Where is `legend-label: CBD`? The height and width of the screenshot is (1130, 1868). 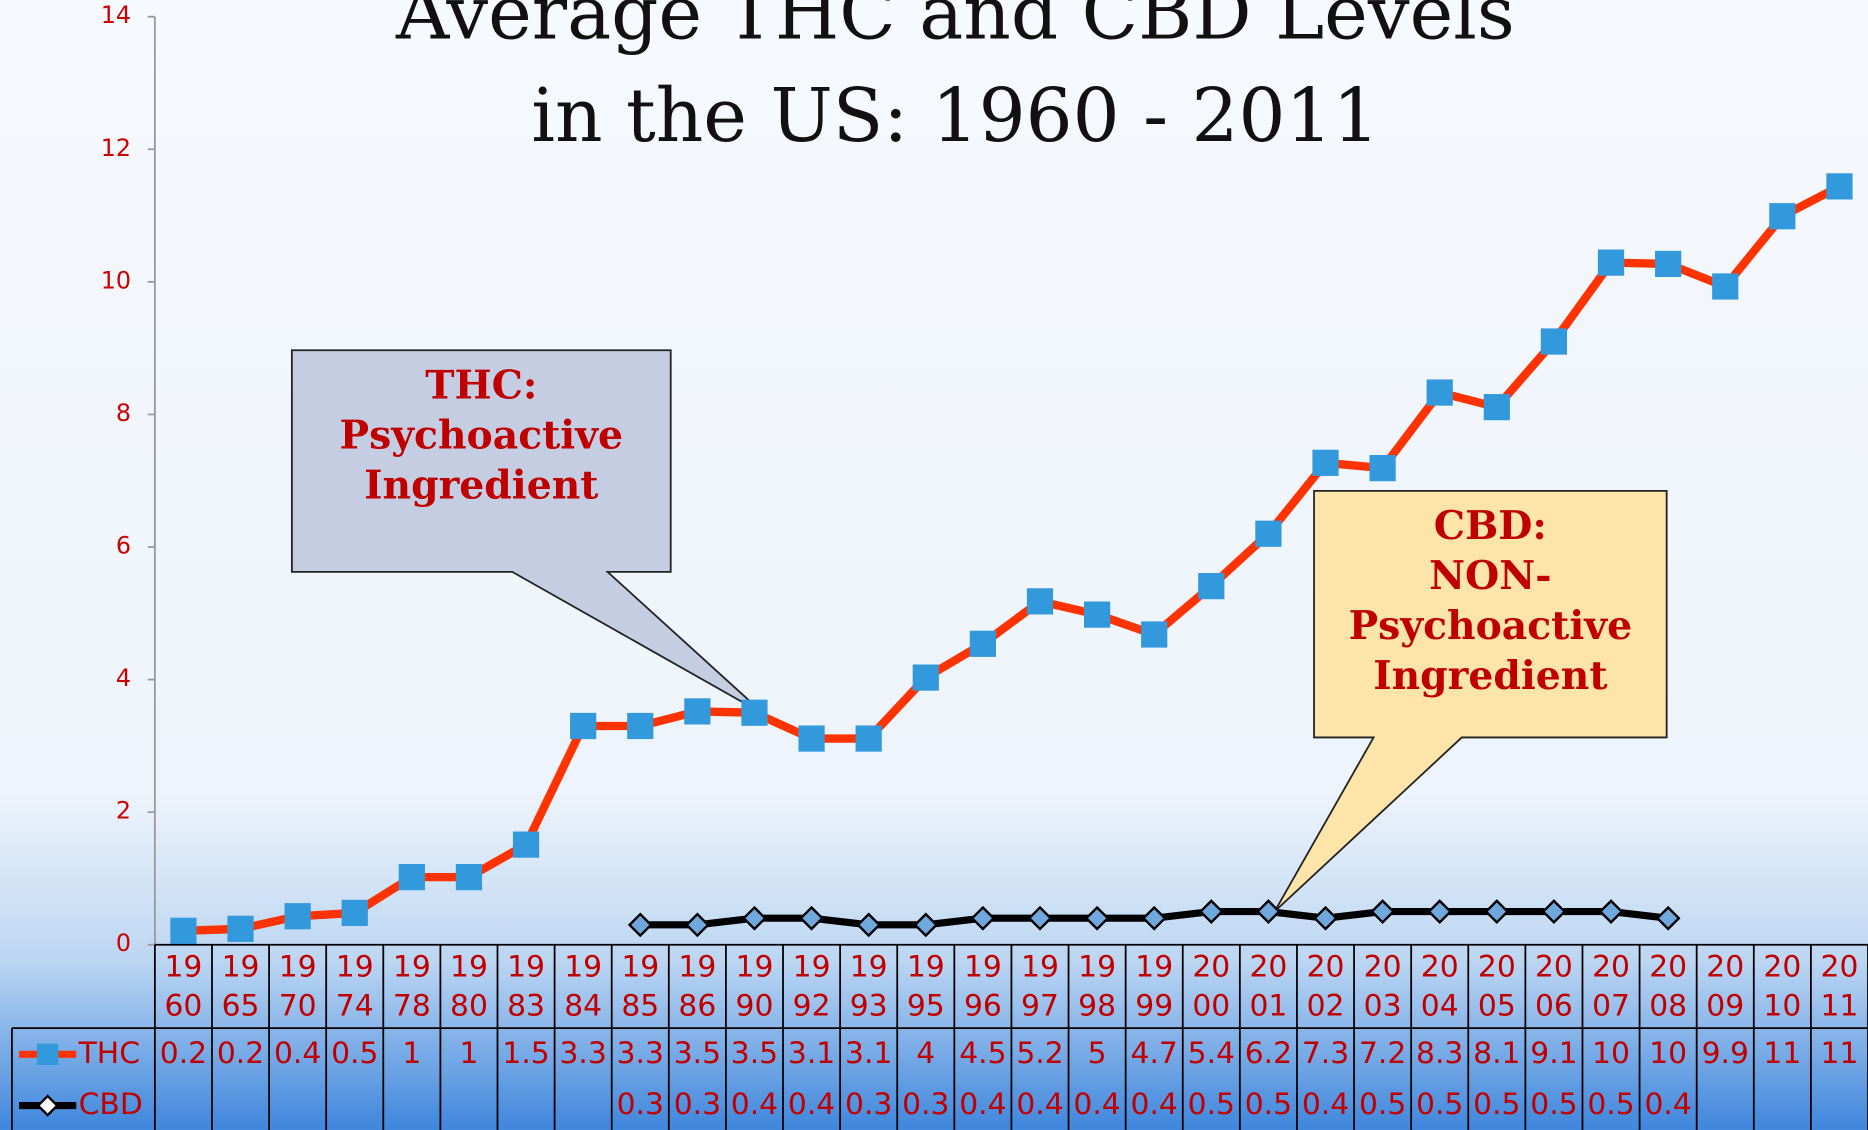
legend-label: CBD is located at coordinates (111, 1104).